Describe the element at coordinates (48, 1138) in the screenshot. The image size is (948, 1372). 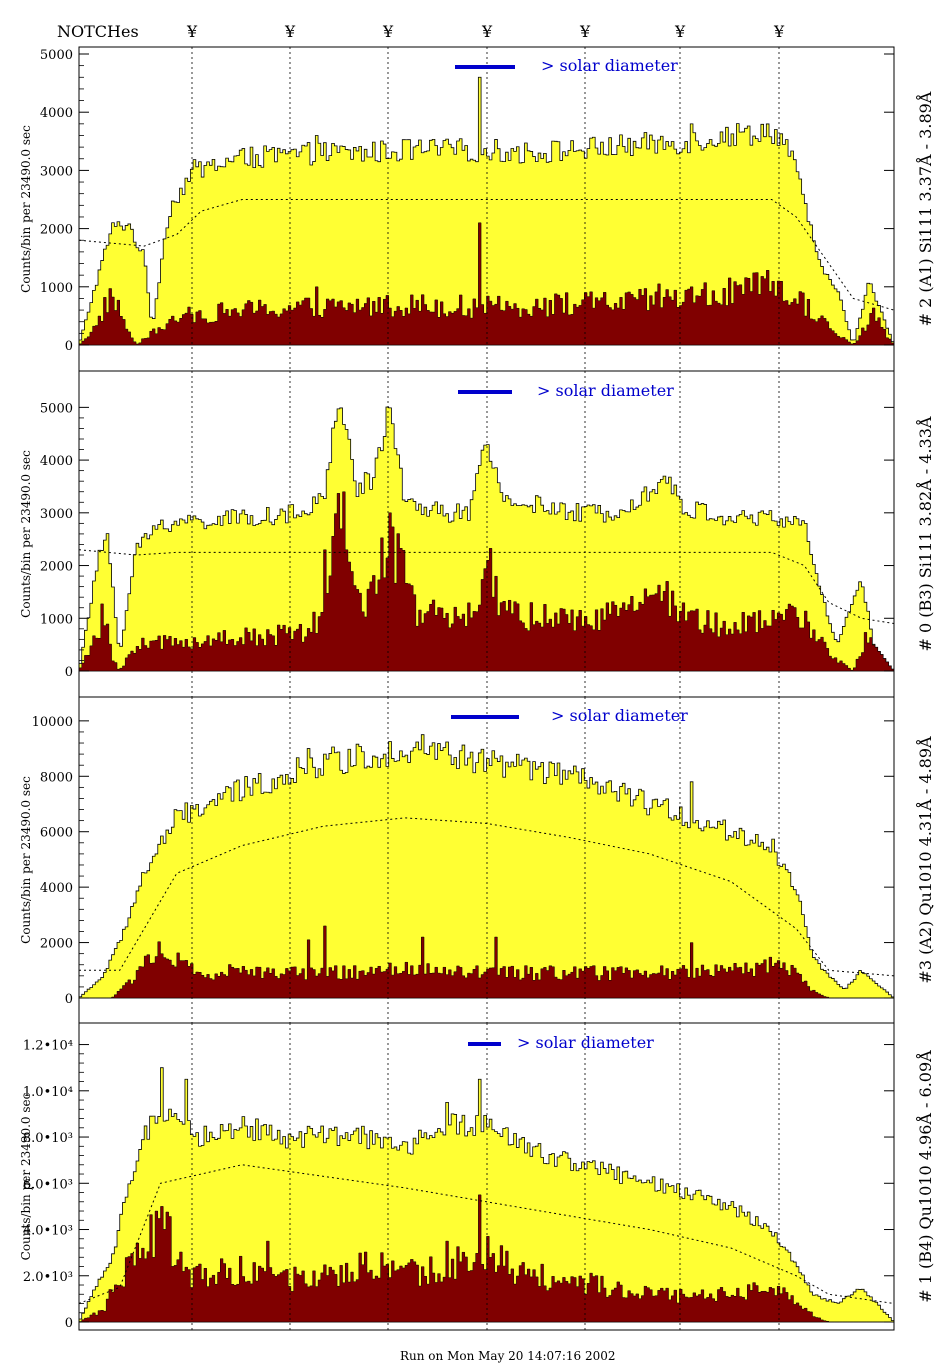
I see `y-tick-label: 8.0•10³` at that location.